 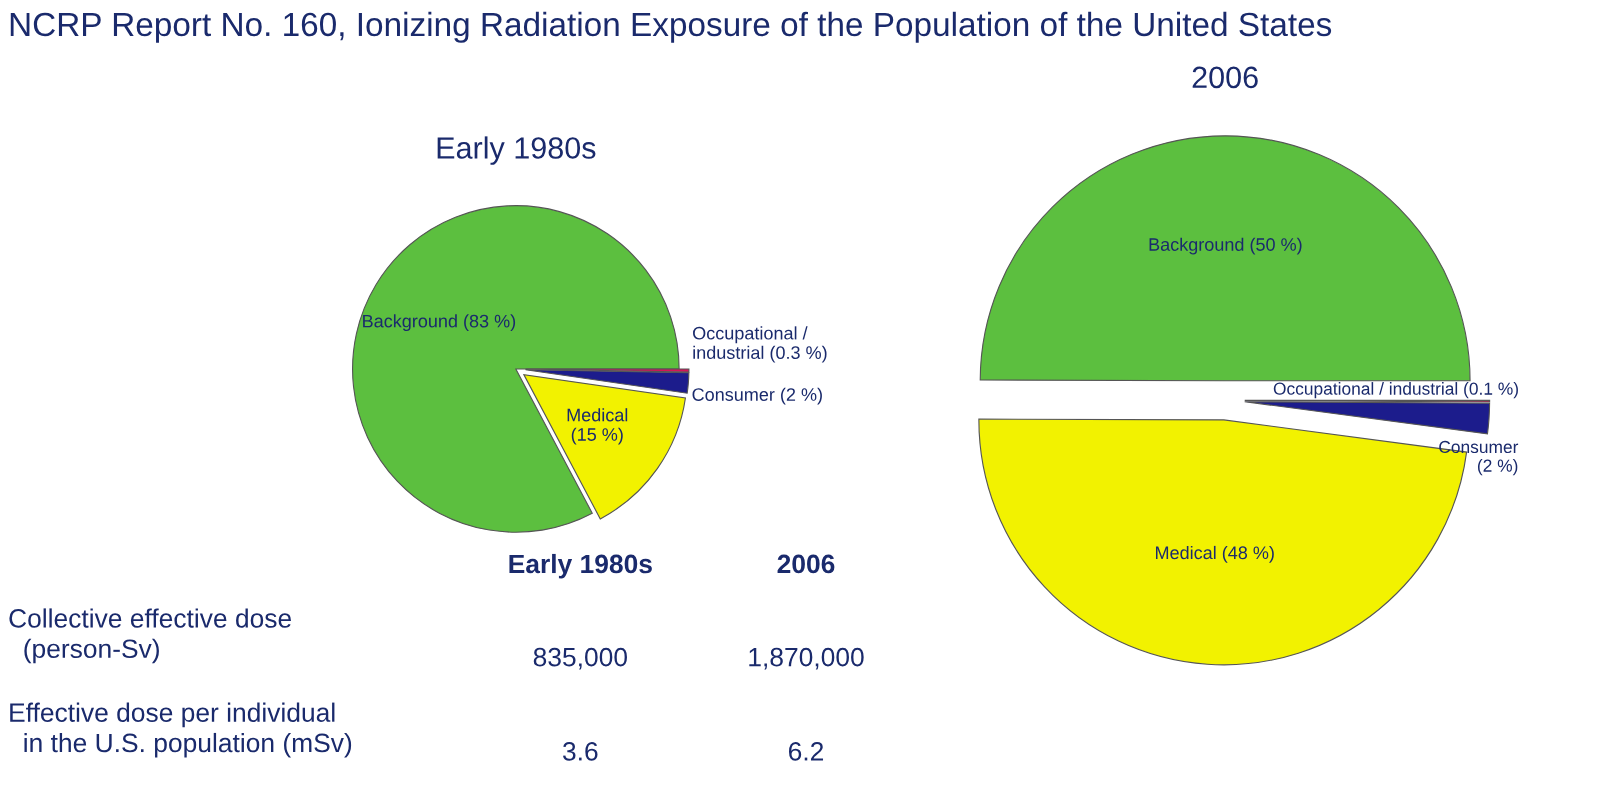 I want to click on text: 6.2, so click(x=806, y=751).